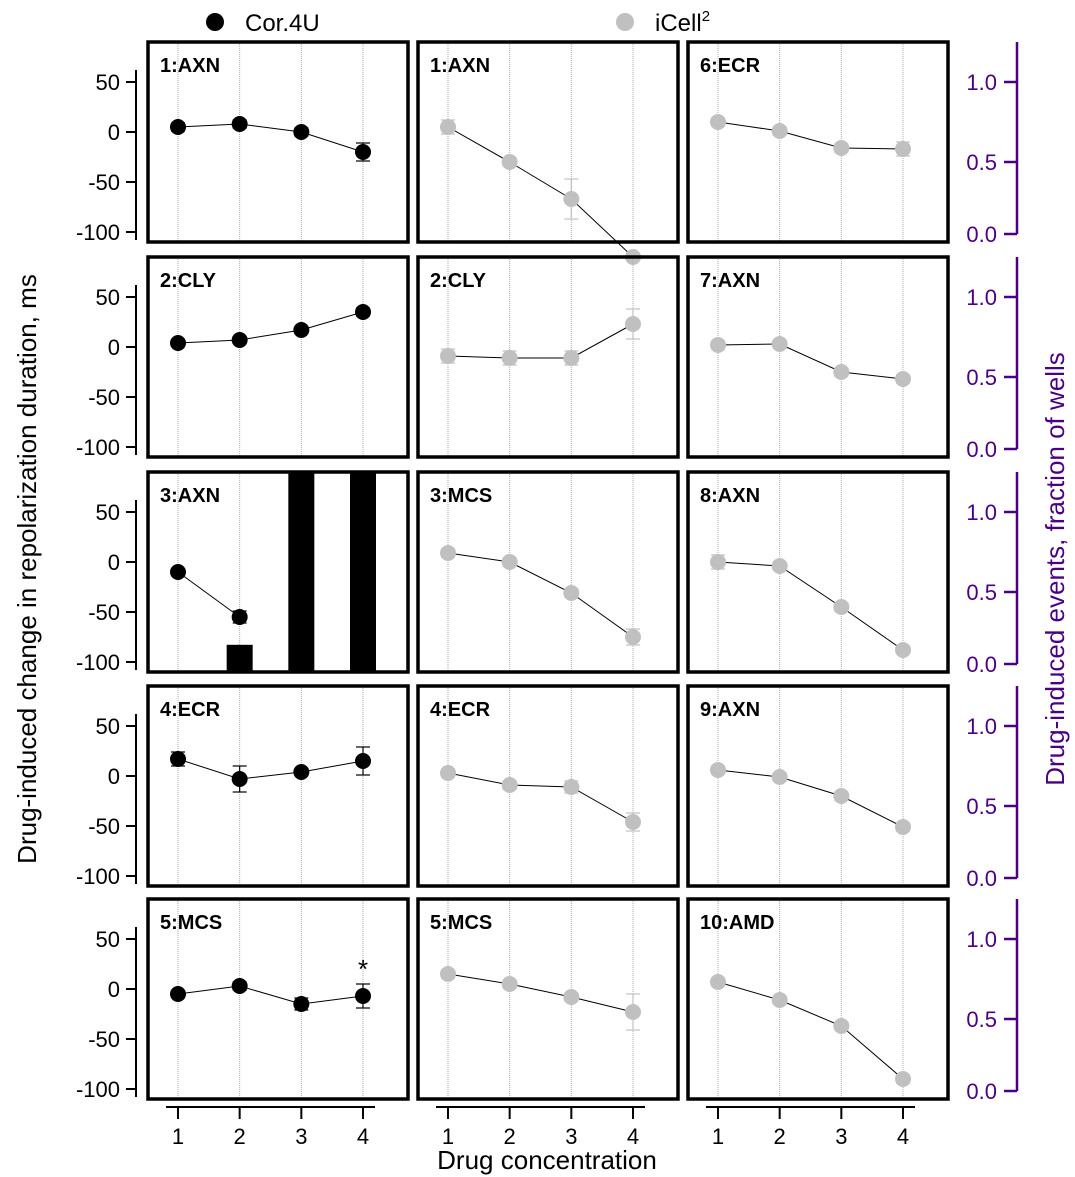 The image size is (1075, 1177). What do you see at coordinates (730, 496) in the screenshot?
I see `panel-label: 8:AXN` at bounding box center [730, 496].